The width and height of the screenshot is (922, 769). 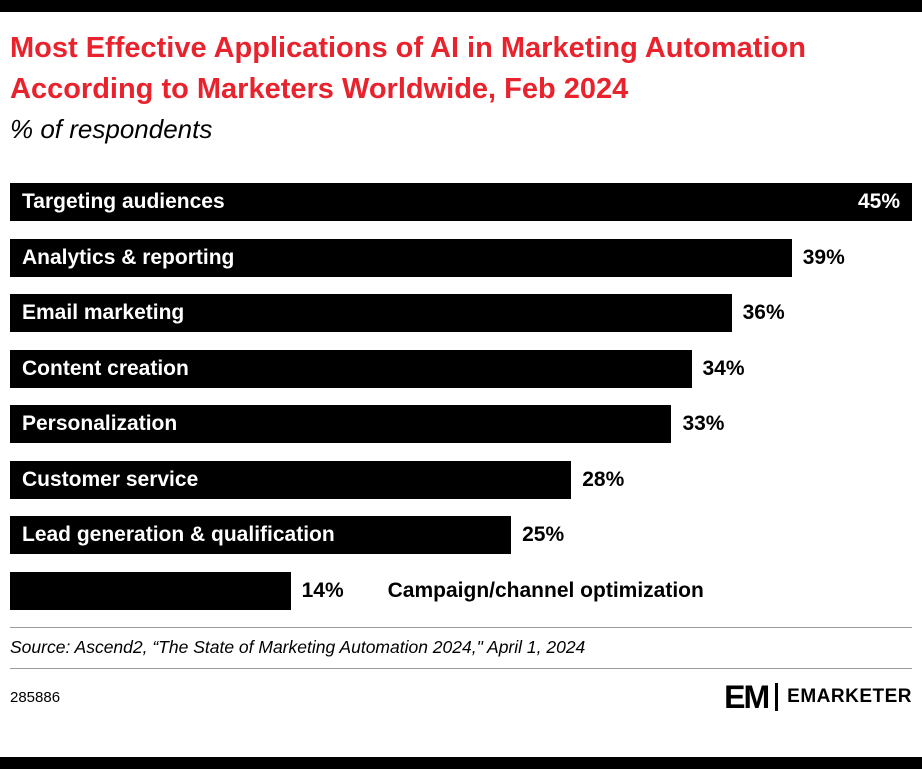 I want to click on bar-value: 45%, so click(x=878, y=202).